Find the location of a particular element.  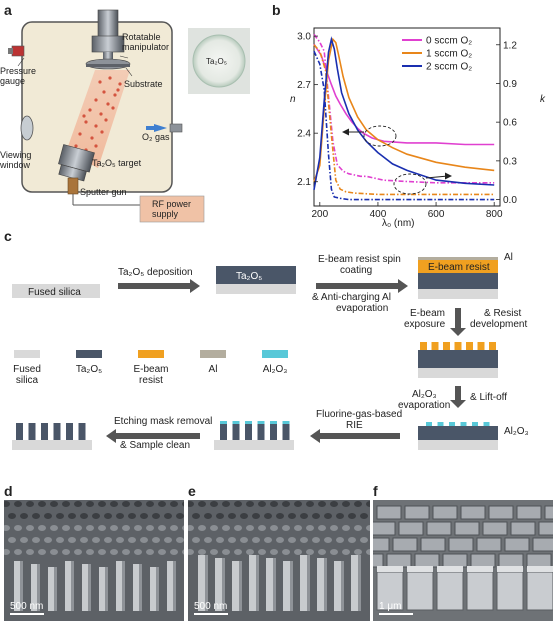

al2o3-block is located at coordinates (452, 424).